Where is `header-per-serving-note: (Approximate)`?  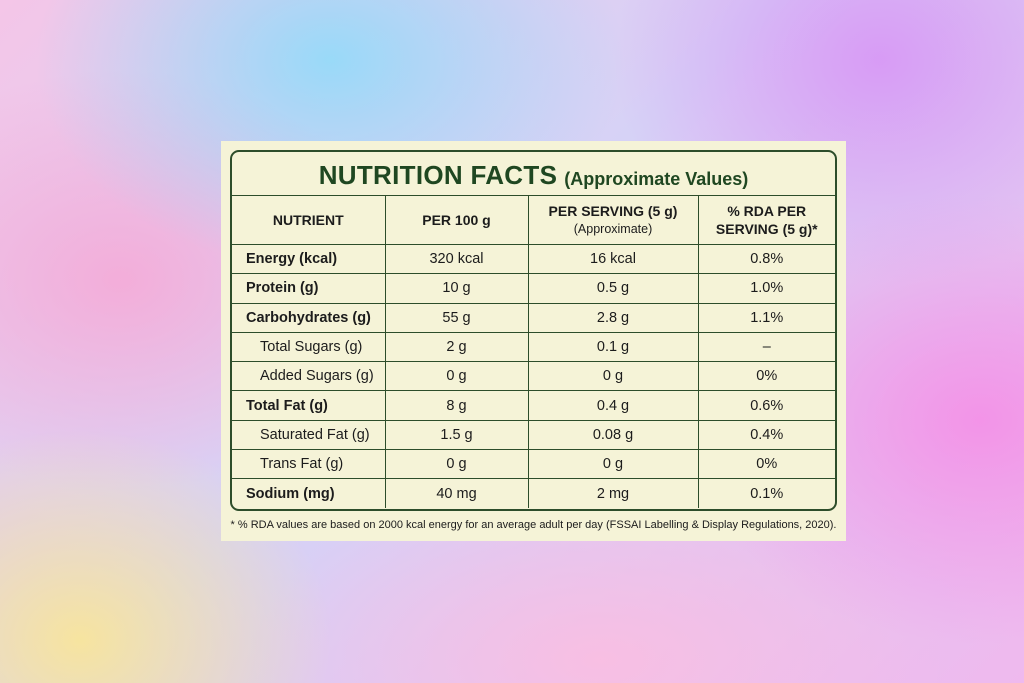 header-per-serving-note: (Approximate) is located at coordinates (613, 229).